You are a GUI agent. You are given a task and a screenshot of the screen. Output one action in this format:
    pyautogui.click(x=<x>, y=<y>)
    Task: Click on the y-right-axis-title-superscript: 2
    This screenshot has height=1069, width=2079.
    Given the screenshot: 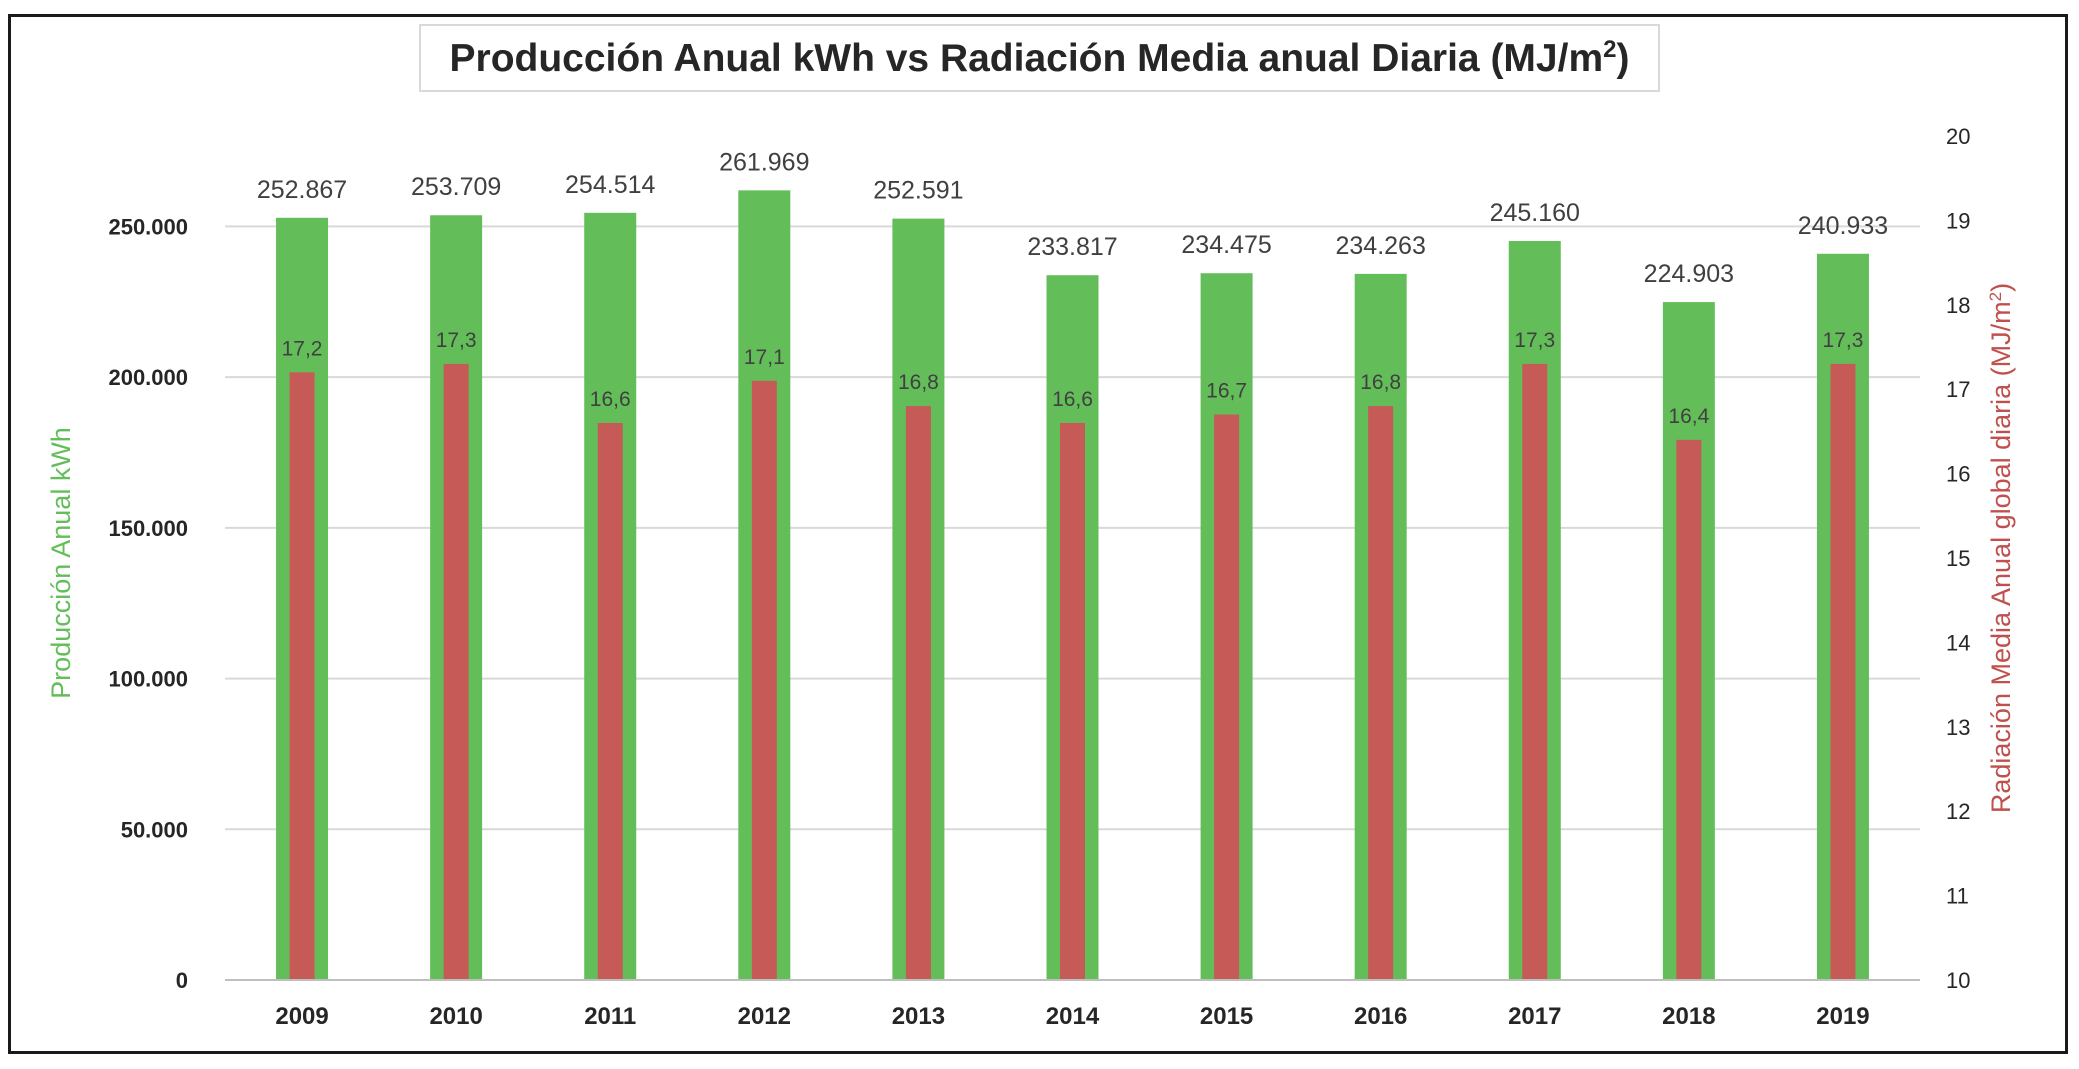 What is the action you would take?
    pyautogui.click(x=1995, y=296)
    